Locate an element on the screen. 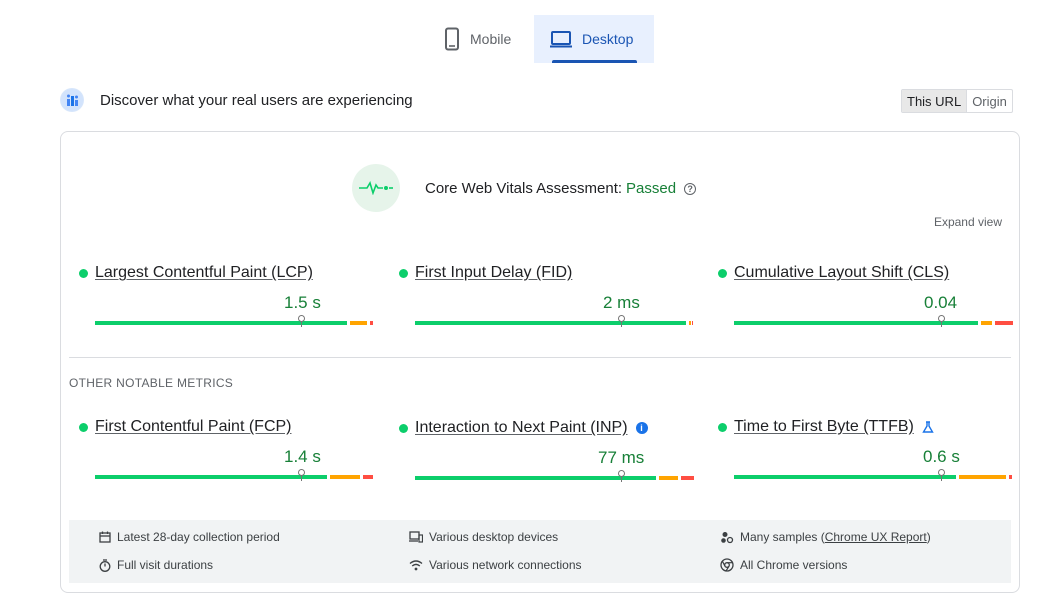 The image size is (1064, 610). collection-period: Latest 28-day collection period is located at coordinates (189, 537).